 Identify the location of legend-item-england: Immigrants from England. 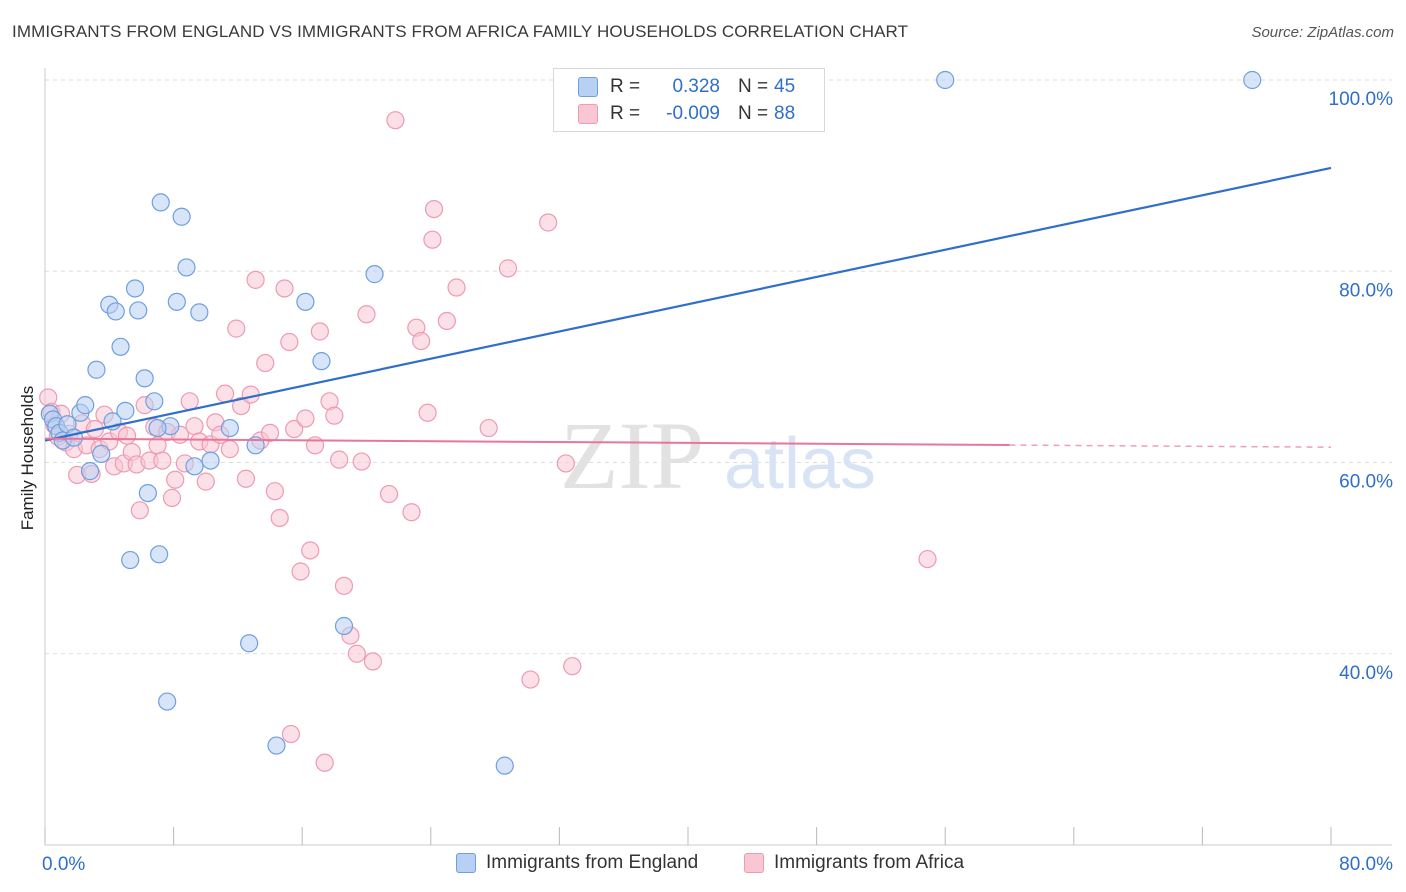
(577, 863).